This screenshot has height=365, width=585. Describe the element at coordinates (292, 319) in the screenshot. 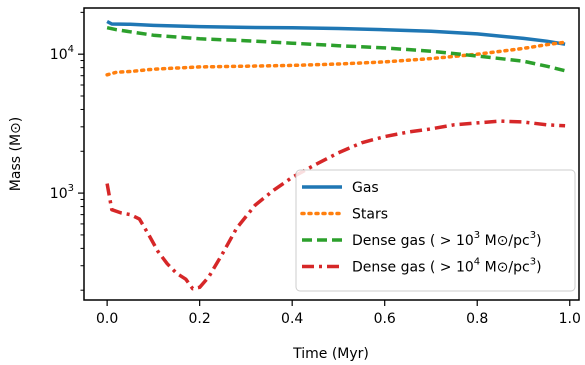

I see `x-tick-label-2: 0.4` at that location.